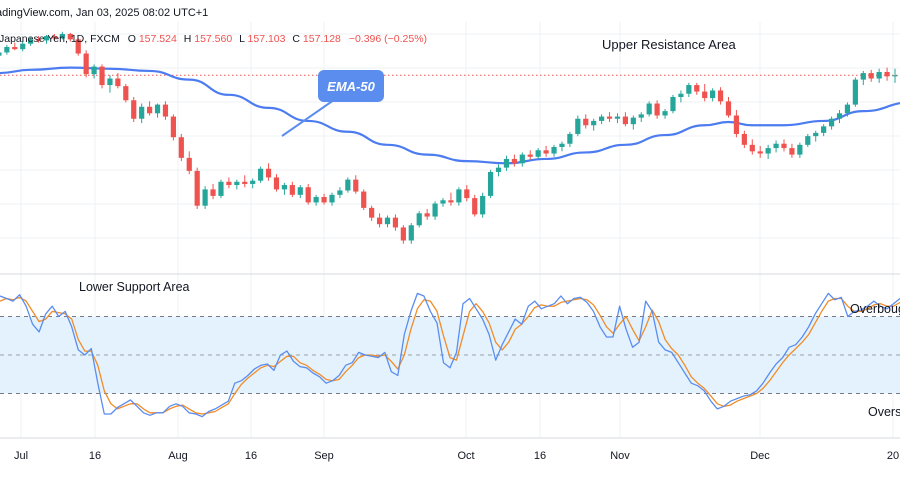  What do you see at coordinates (893, 456) in the screenshot?
I see `time-axis-label: 20` at bounding box center [893, 456].